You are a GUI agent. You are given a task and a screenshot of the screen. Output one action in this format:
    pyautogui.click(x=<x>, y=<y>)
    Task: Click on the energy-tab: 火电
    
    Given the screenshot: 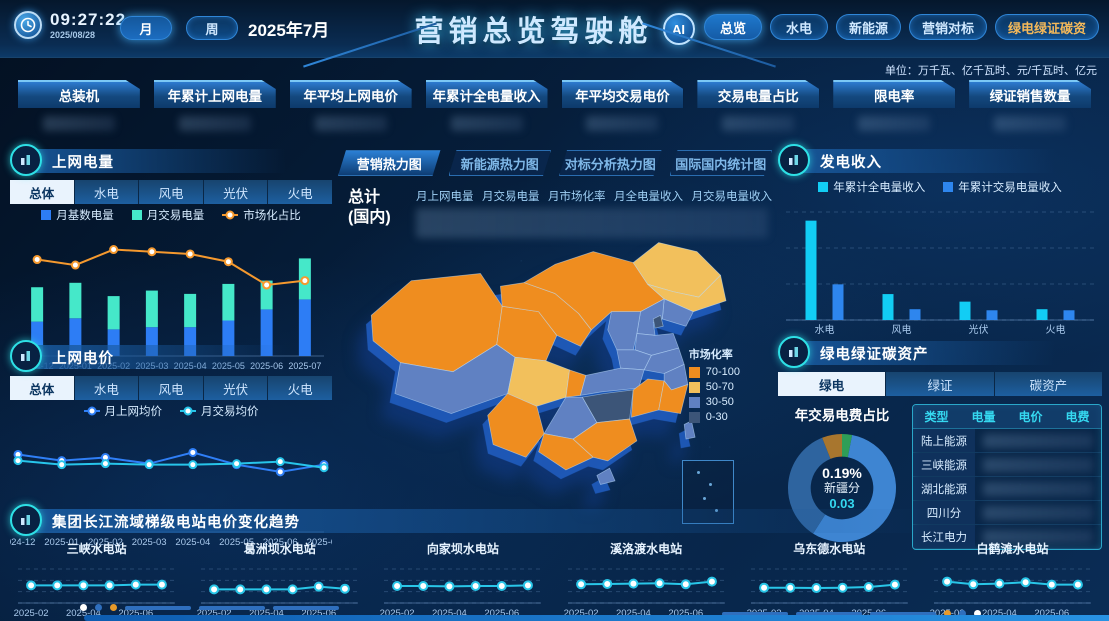 What is the action you would take?
    pyautogui.click(x=300, y=192)
    